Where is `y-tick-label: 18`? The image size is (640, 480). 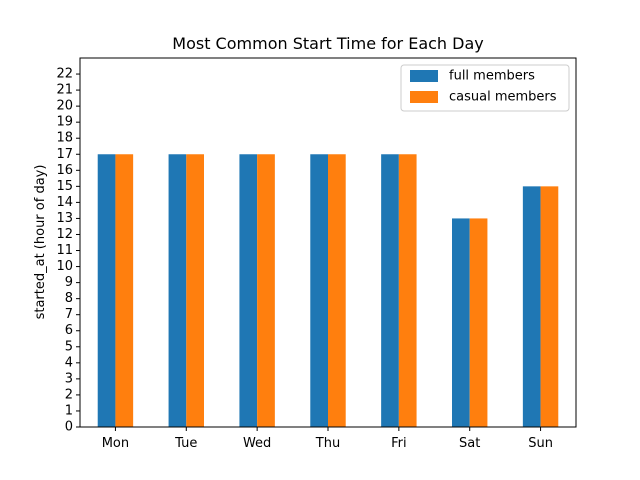 y-tick-label: 18 is located at coordinates (64, 138).